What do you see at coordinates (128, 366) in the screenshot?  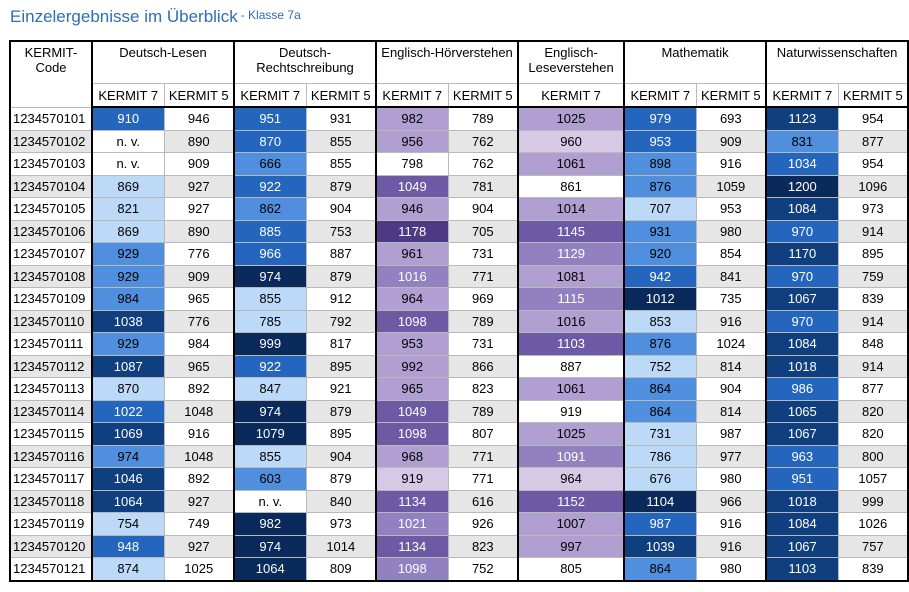 I see `score-cell-kermit7: 1087` at bounding box center [128, 366].